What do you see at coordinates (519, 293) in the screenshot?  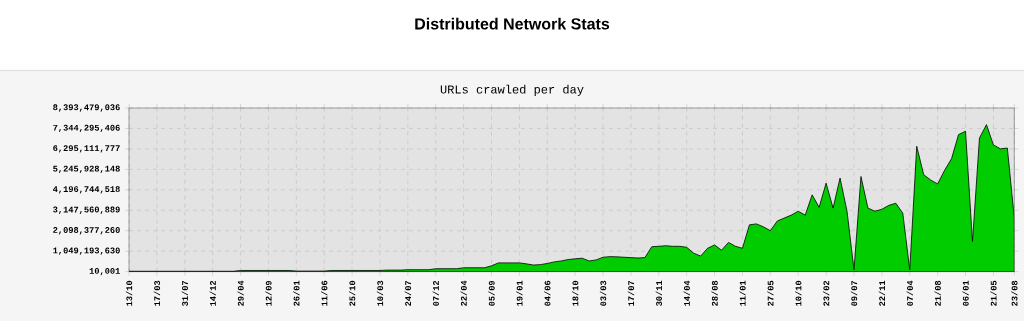 I see `x-tick-label: 19/01` at bounding box center [519, 293].